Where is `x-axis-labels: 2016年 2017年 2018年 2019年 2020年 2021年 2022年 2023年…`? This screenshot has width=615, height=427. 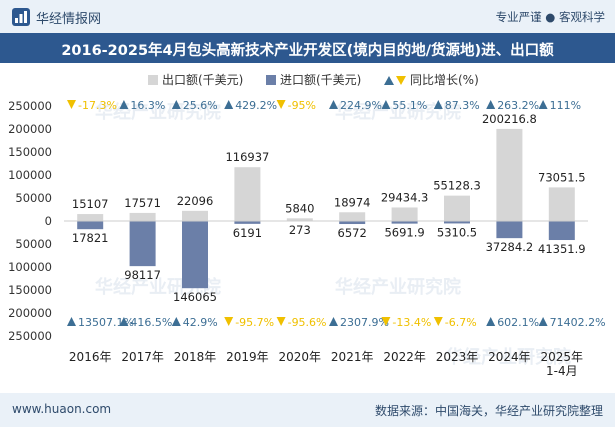 x-axis-labels: 2016年 2017年 2018年 2019年 2020年 2021年 2022年 2023年… is located at coordinates (326, 364).